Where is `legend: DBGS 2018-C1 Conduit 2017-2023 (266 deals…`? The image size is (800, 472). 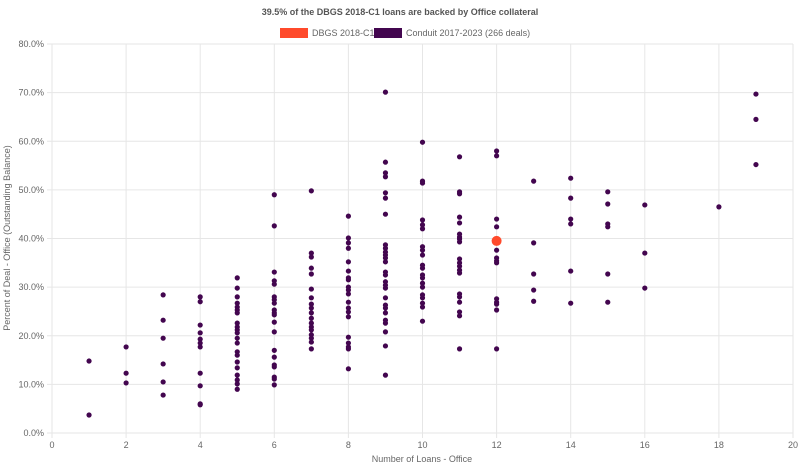
legend: DBGS 2018-C1 Conduit 2017-2023 (266 deals… is located at coordinates (405, 33).